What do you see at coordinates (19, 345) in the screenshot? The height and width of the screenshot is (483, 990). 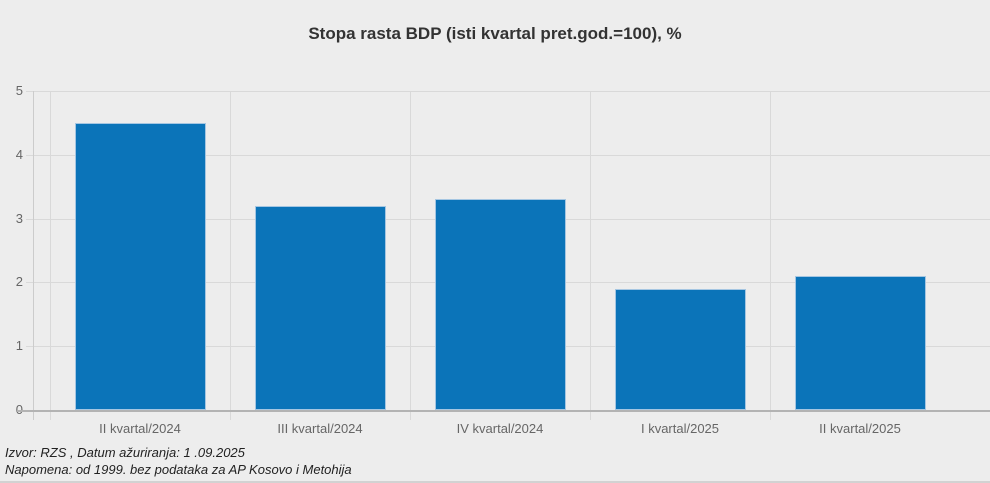 I see `y-axis-label: 1` at bounding box center [19, 345].